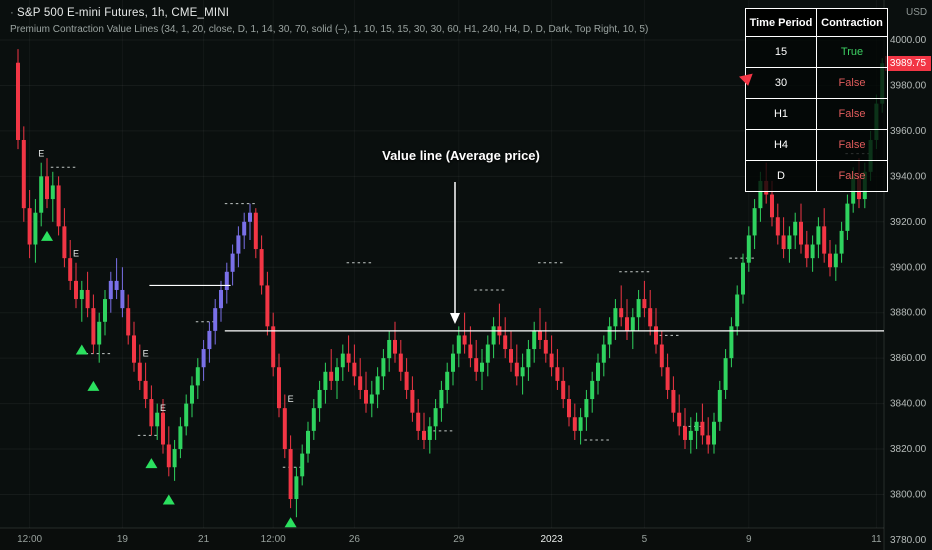 The image size is (932, 550). I want to click on period-cell: H1, so click(781, 114).